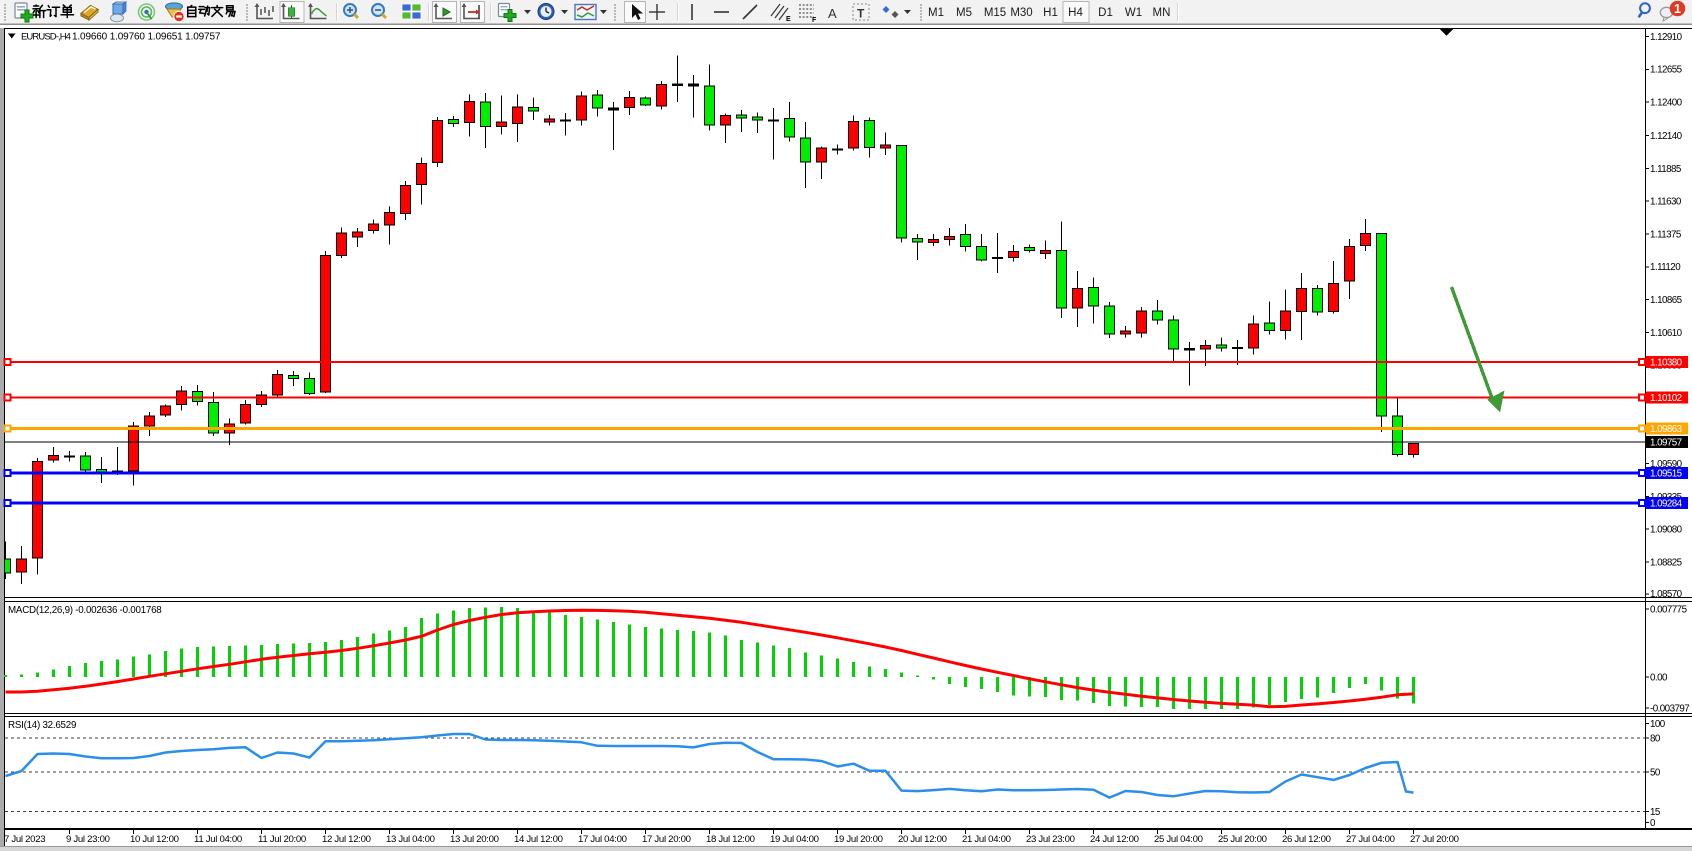 The height and width of the screenshot is (851, 1692). I want to click on svg-text: H4, so click(1075, 13).